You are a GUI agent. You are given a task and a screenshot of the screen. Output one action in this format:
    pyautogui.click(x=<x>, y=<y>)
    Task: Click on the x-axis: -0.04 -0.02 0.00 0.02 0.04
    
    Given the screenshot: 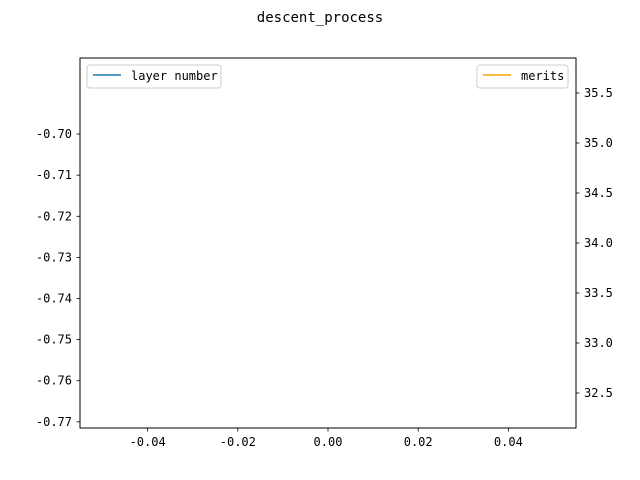 What is the action you would take?
    pyautogui.click(x=326, y=438)
    